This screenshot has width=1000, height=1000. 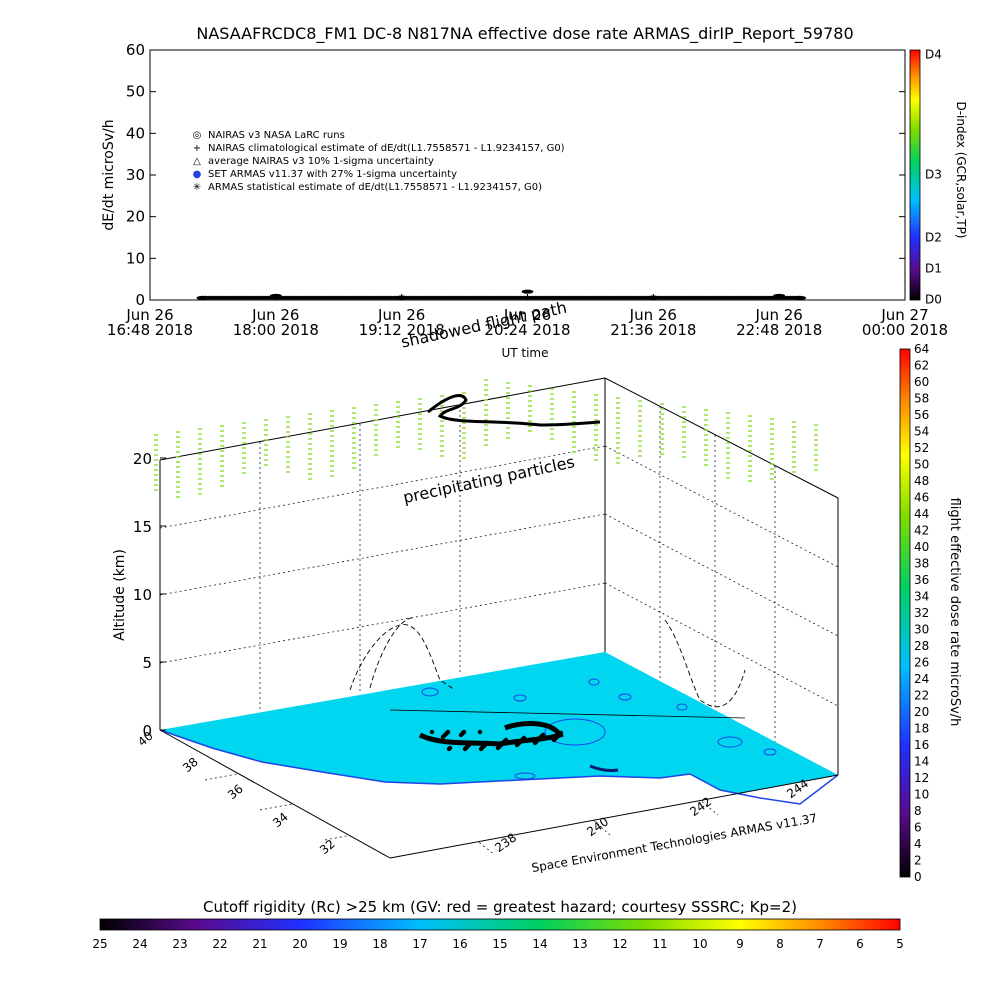 What do you see at coordinates (921, 564) in the screenshot?
I see `dose-rate-tick-label: 38` at bounding box center [921, 564].